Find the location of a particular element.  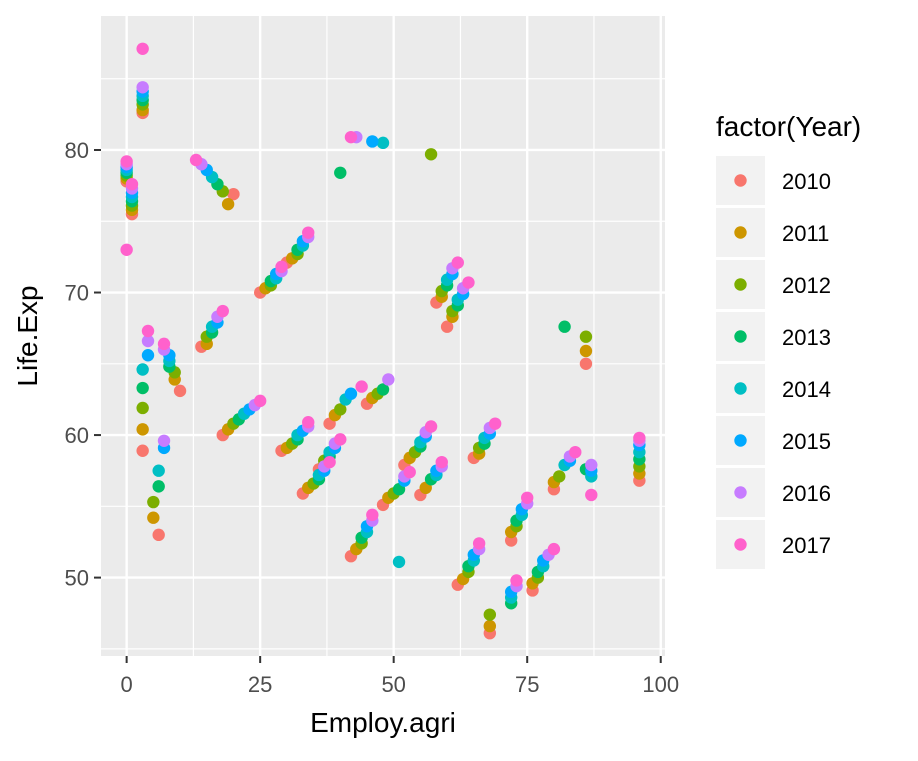

legend-label-2010: 2010 is located at coordinates (806, 181).